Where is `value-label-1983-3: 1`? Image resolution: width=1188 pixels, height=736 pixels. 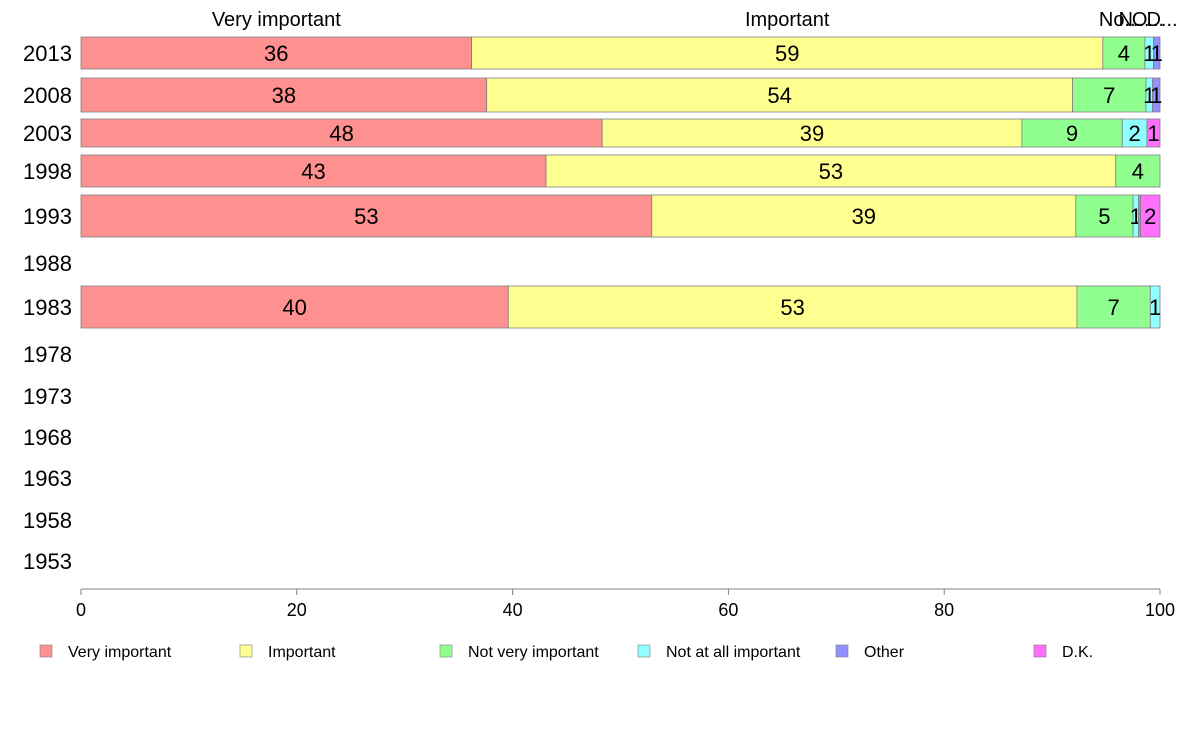
value-label-1983-3: 1 is located at coordinates (1155, 307).